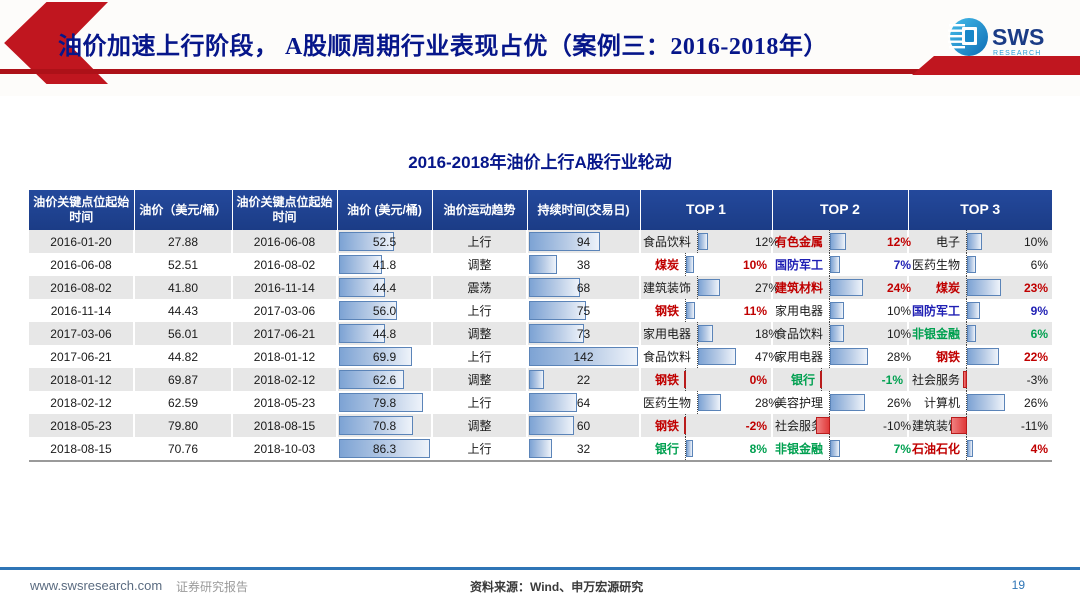 The image size is (1080, 608). I want to click on top-cell: 煤炭 10%, so click(706, 264).